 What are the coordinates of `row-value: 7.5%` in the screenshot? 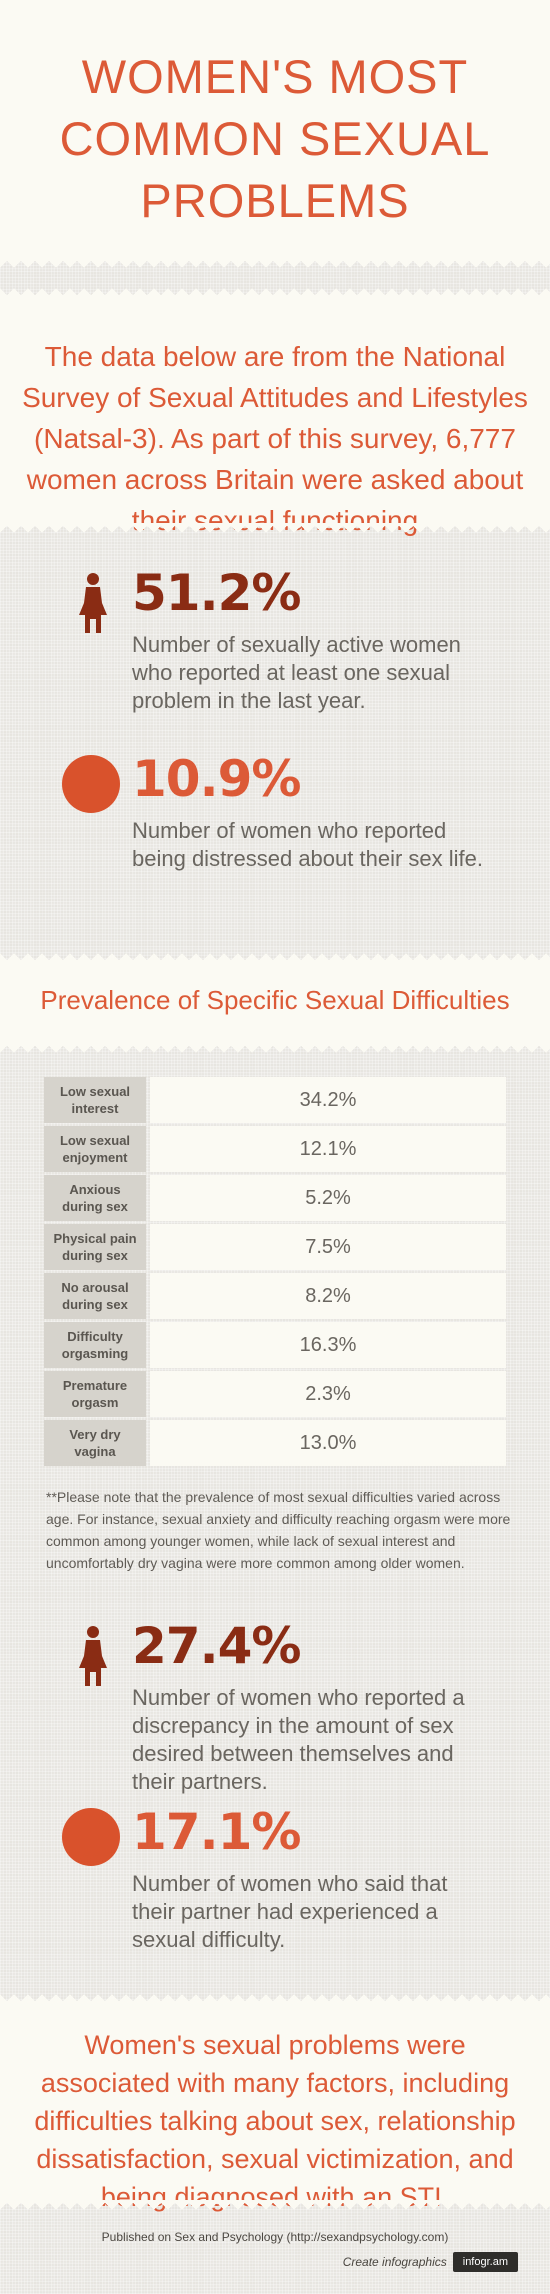 It's located at (328, 1247).